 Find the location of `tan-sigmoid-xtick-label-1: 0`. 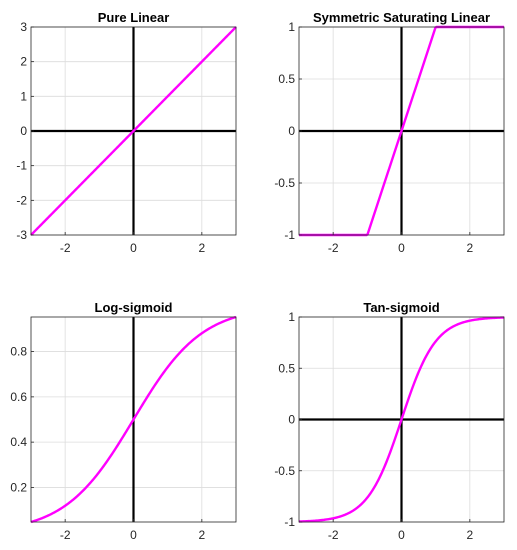

tan-sigmoid-xtick-label-1: 0 is located at coordinates (401, 535).